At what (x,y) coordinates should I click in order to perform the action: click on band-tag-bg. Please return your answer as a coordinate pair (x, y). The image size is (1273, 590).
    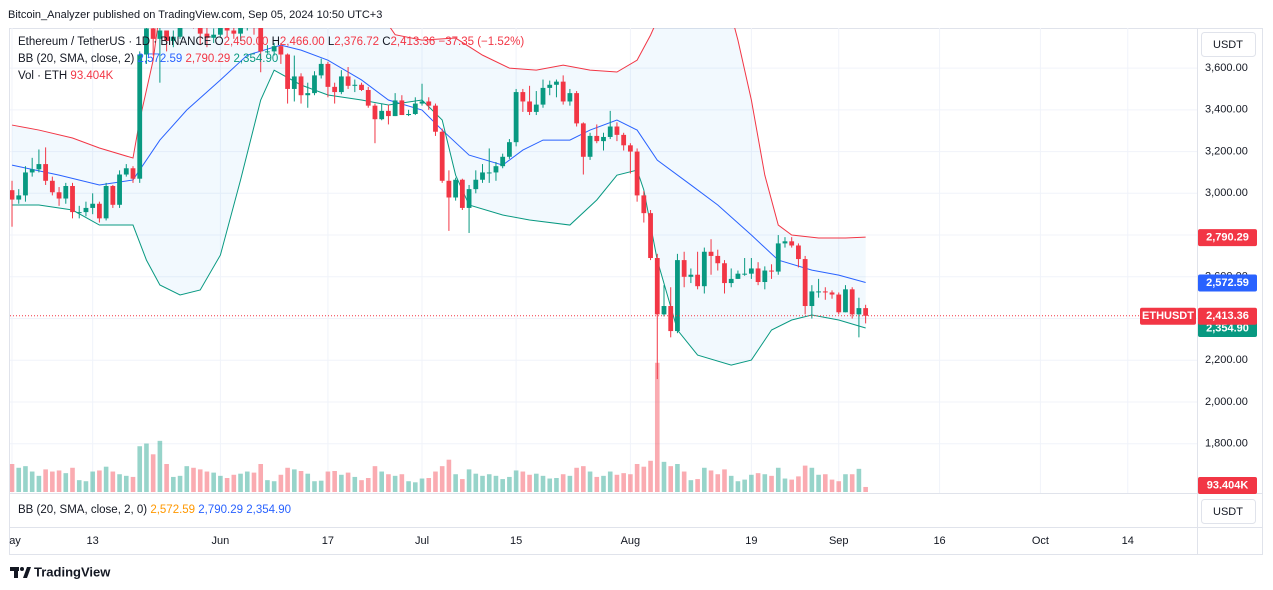
    Looking at the image, I should click on (1227, 283).